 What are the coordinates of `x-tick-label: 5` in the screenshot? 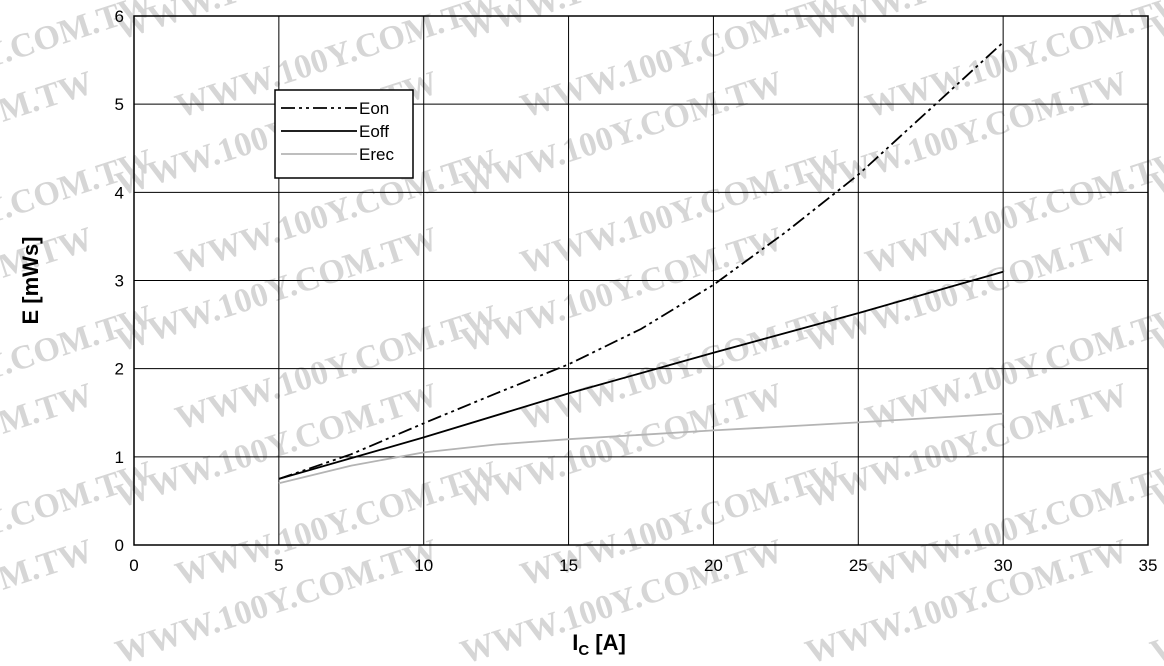 It's located at (278, 565).